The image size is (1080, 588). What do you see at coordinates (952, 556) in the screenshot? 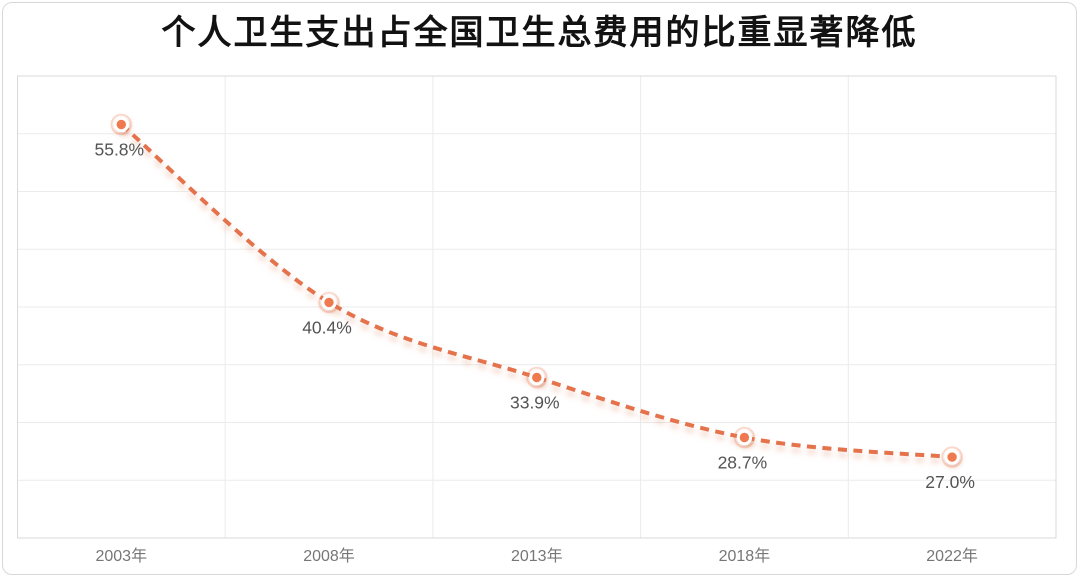
I see `x-axis-tick-label: 2022年` at bounding box center [952, 556].